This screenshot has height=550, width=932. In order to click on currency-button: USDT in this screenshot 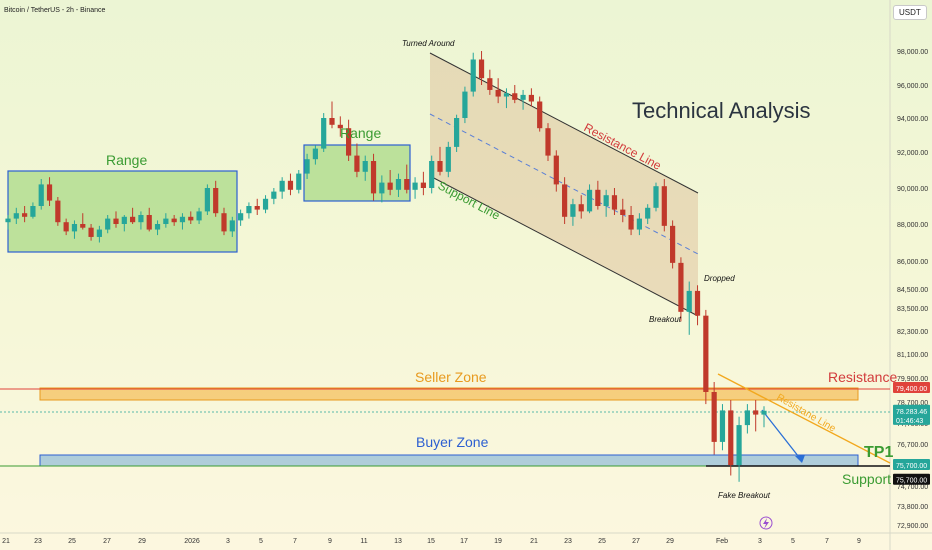, I will do `click(910, 12)`.